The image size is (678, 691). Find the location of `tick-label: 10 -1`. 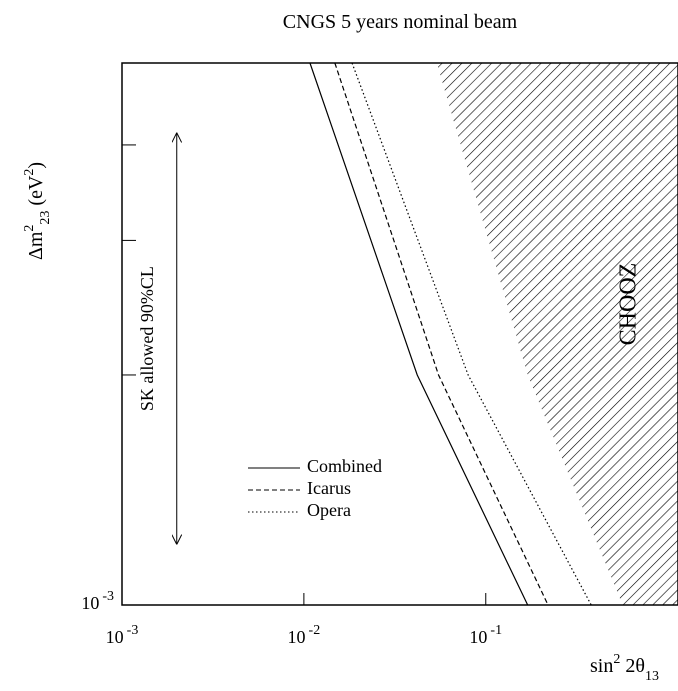

tick-label: 10 -1 is located at coordinates (485, 635).